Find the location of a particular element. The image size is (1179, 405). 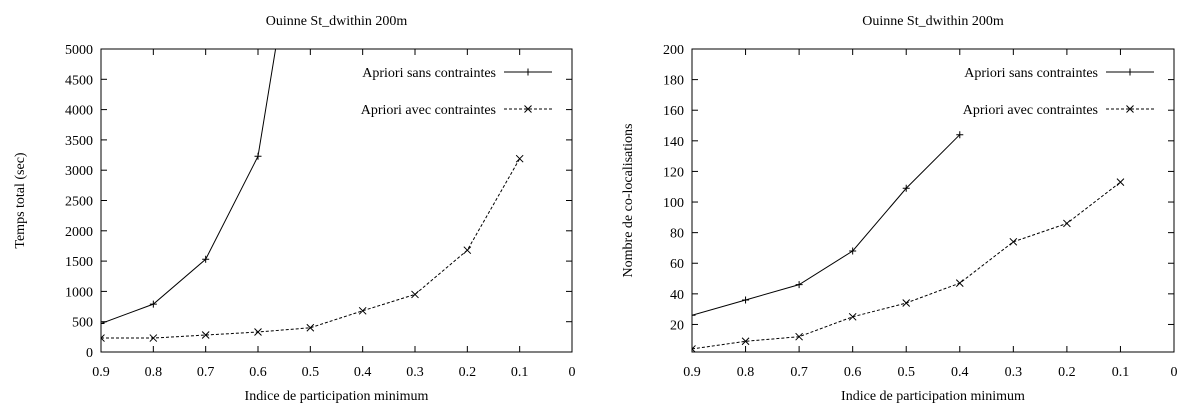

y-tick-label: 60 is located at coordinates (677, 264).